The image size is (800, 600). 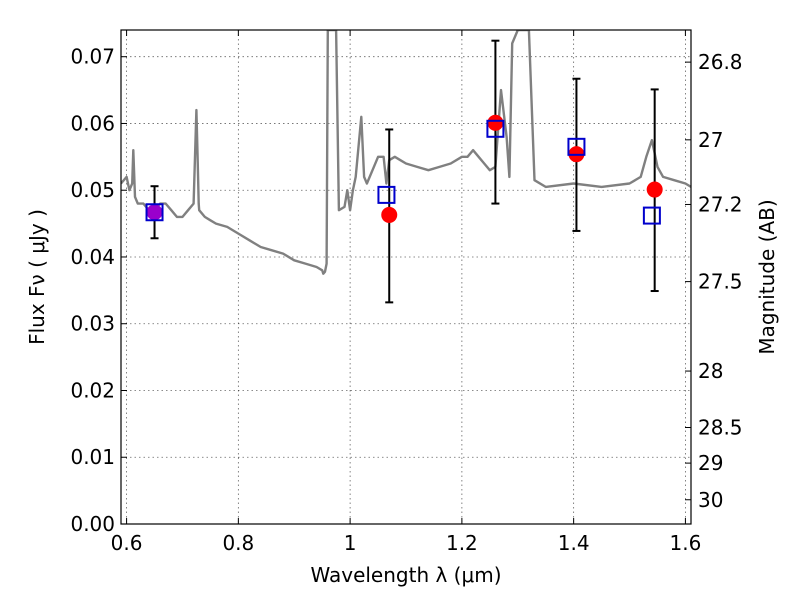 I want to click on x-tick-label: 0.6, so click(x=127, y=543).